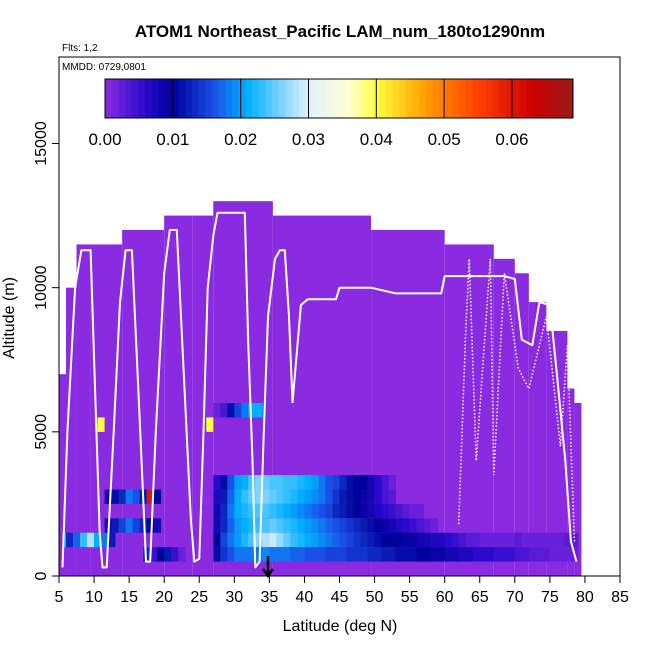 The width and height of the screenshot is (650, 650). I want to click on x-tick-label-0: 5, so click(59, 597).